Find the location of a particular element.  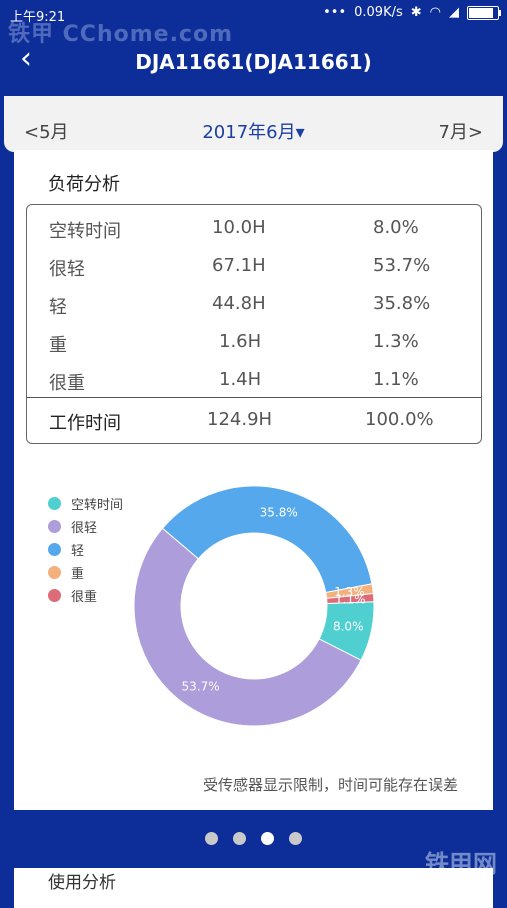

row-percent: 1.1% is located at coordinates (396, 379).